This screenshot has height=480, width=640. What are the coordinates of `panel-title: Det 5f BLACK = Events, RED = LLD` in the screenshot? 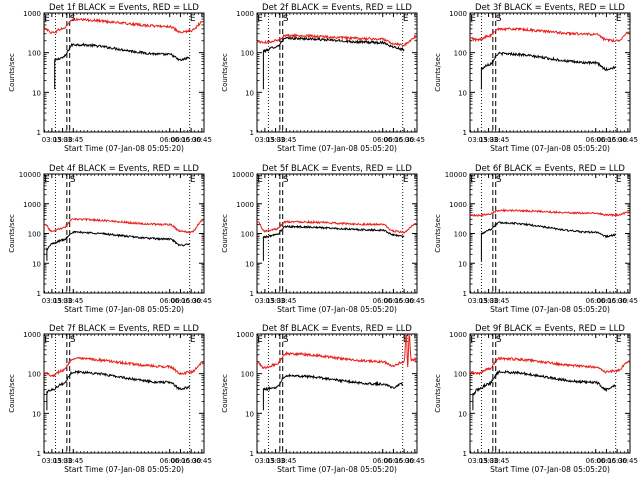 It's located at (337, 169).